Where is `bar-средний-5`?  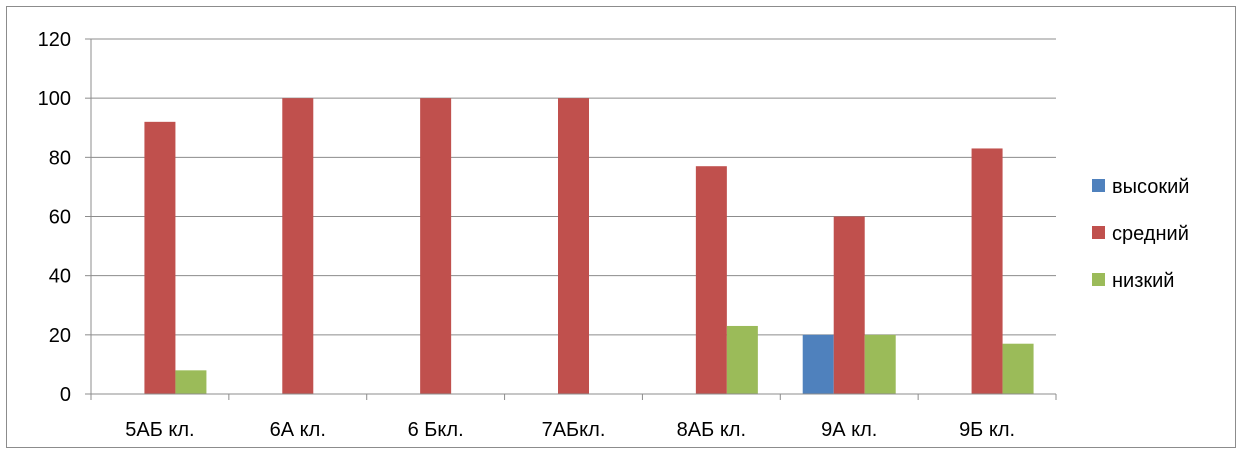
bar-средний-5 is located at coordinates (849, 305).